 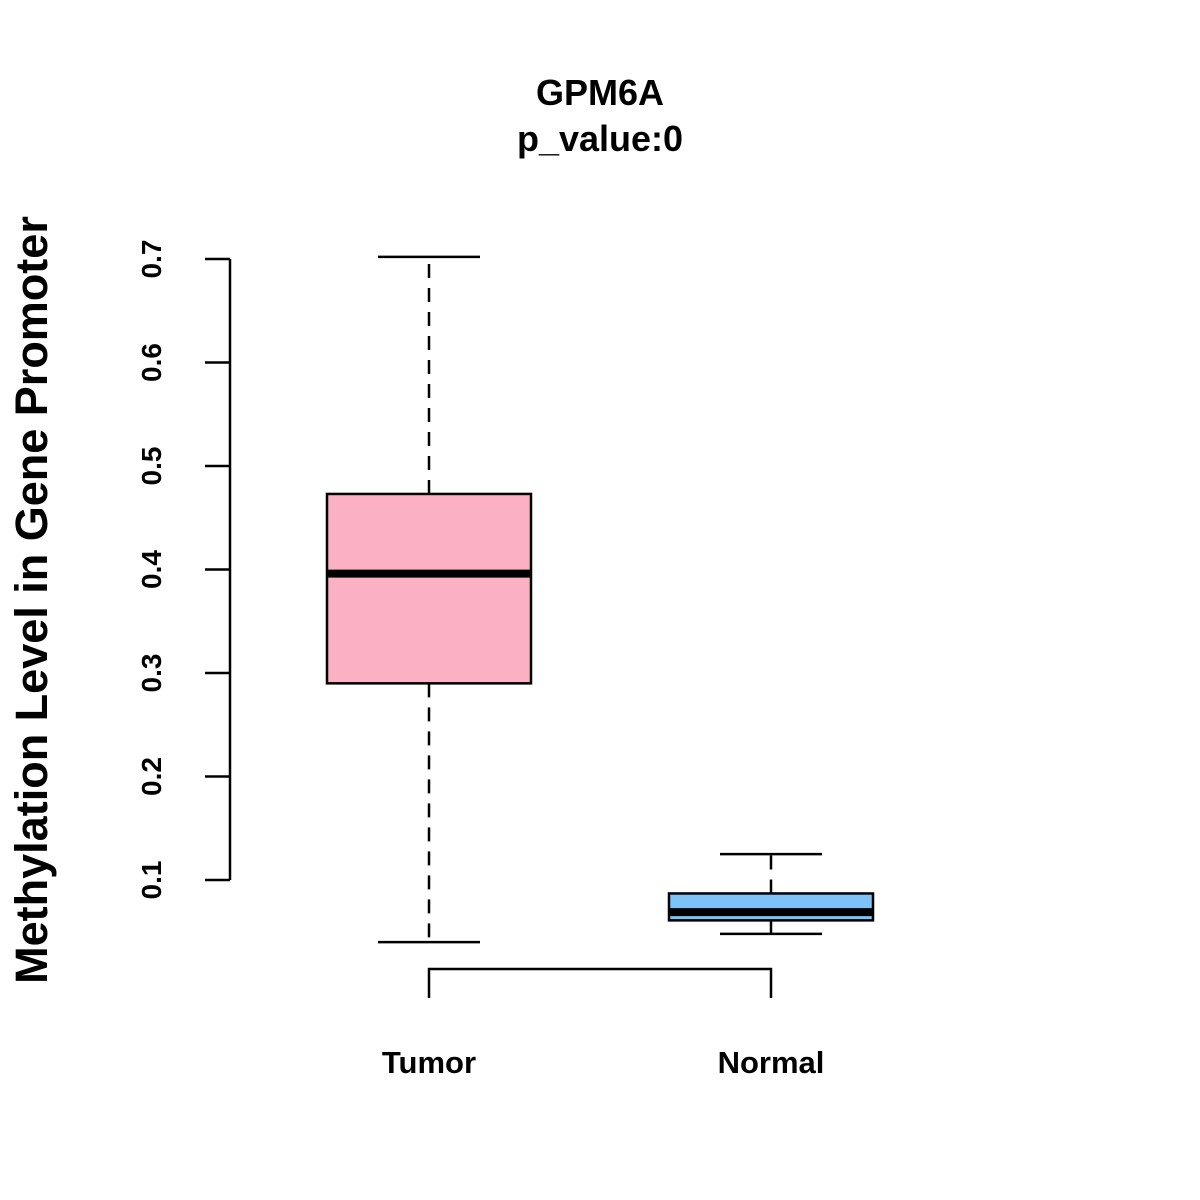 What do you see at coordinates (151, 569) in the screenshot?
I see `y-tick-label: 0.4` at bounding box center [151, 569].